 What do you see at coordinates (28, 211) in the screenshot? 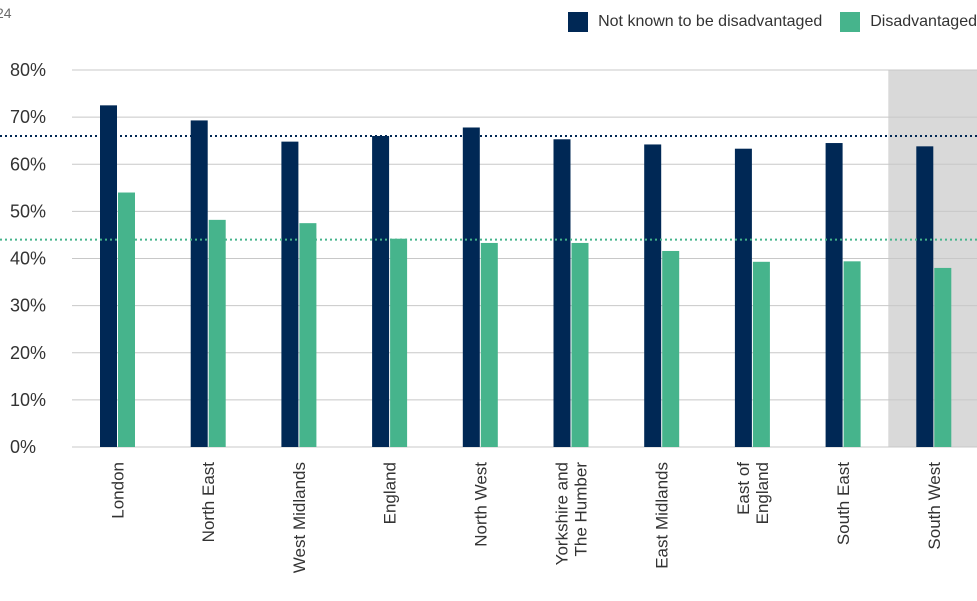
I see `y-tick-label: 50%` at bounding box center [28, 211].